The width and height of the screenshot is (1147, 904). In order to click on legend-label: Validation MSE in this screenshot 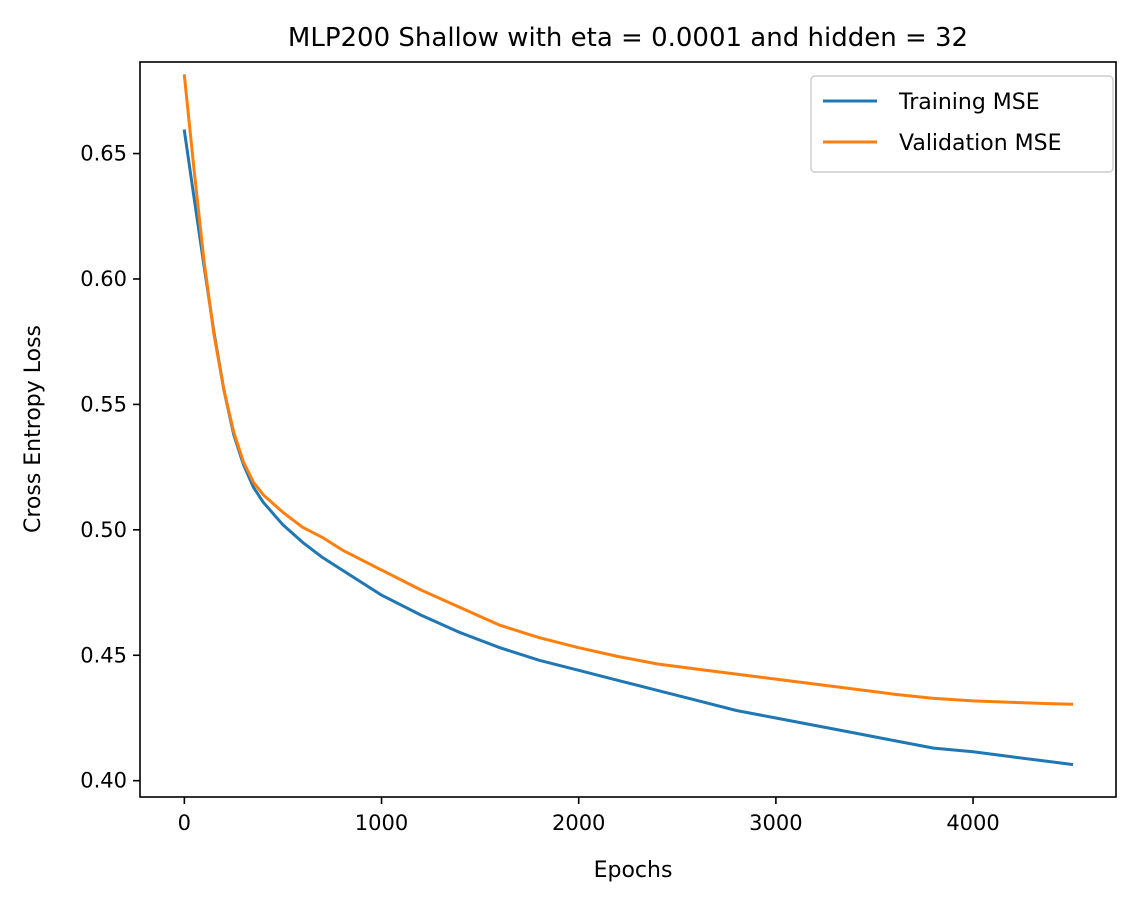, I will do `click(980, 143)`.